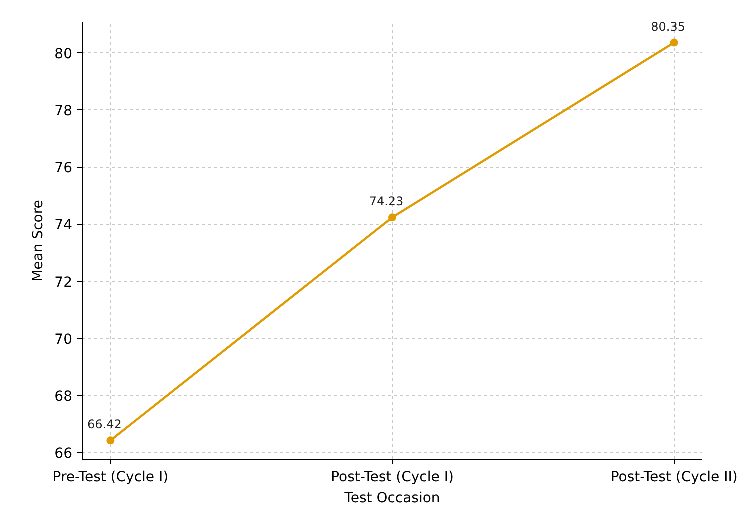 The width and height of the screenshot is (750, 509). What do you see at coordinates (63, 454) in the screenshot?
I see `y-tick-label: 66` at bounding box center [63, 454].